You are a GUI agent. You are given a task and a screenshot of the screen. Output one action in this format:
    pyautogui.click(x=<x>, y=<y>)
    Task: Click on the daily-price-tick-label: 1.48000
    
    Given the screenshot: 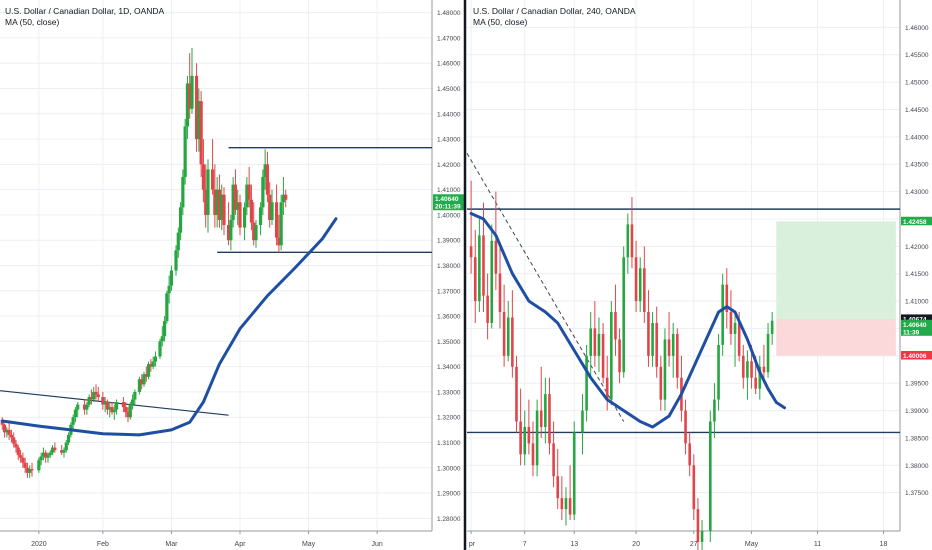 What is the action you would take?
    pyautogui.click(x=449, y=13)
    